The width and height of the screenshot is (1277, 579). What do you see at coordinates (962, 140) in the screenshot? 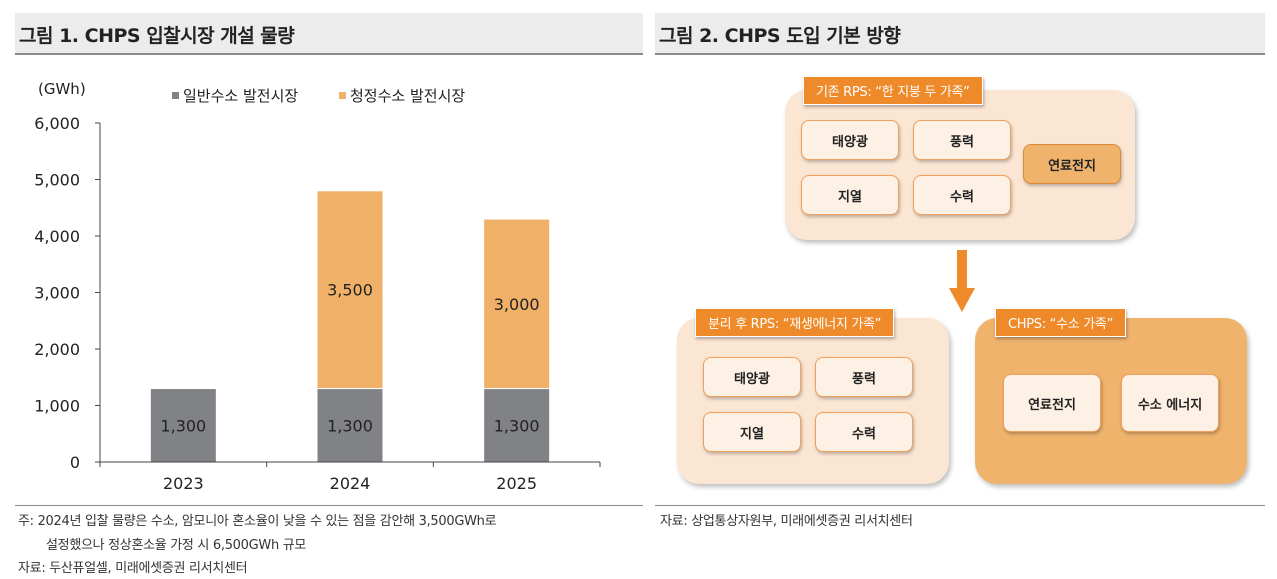
I see `node-existing-wind: 풍력` at bounding box center [962, 140].